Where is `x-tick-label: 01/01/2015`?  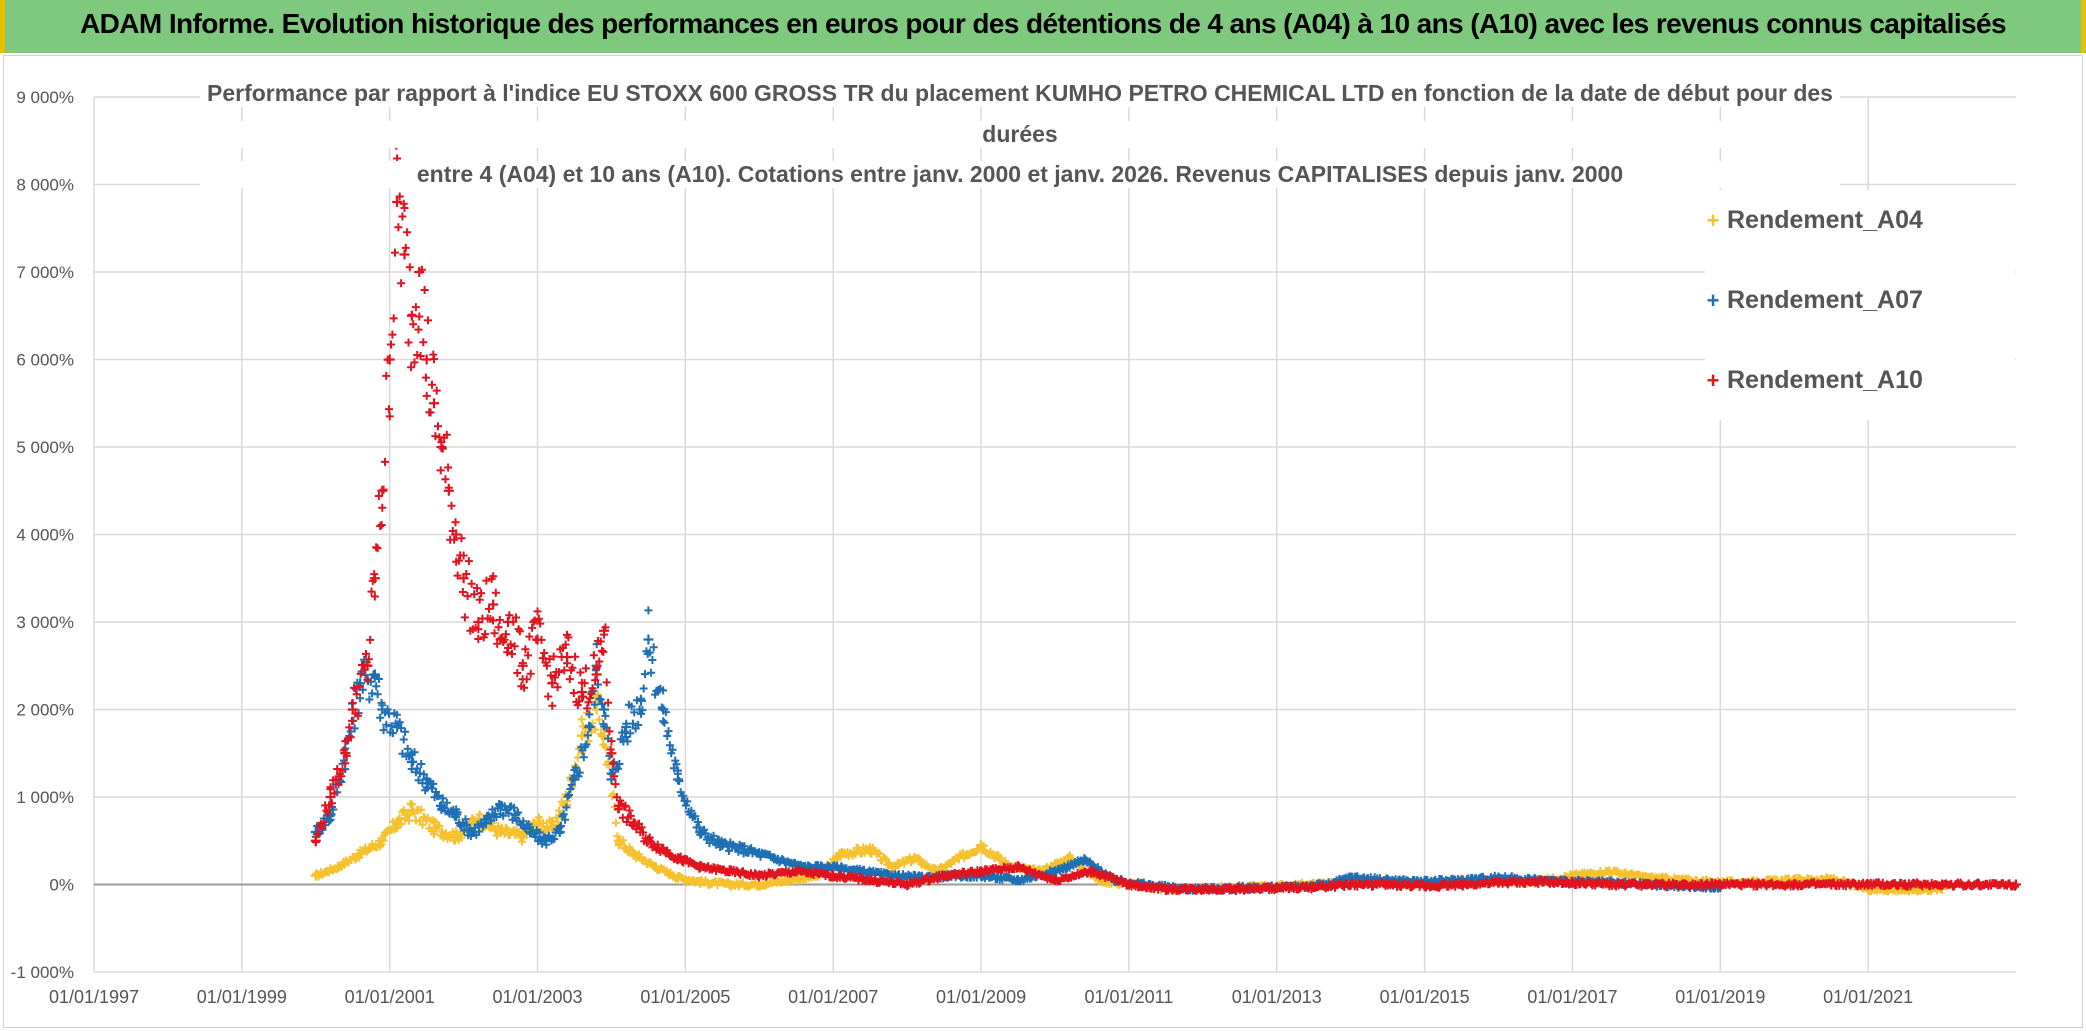
x-tick-label: 01/01/2015 is located at coordinates (1425, 997).